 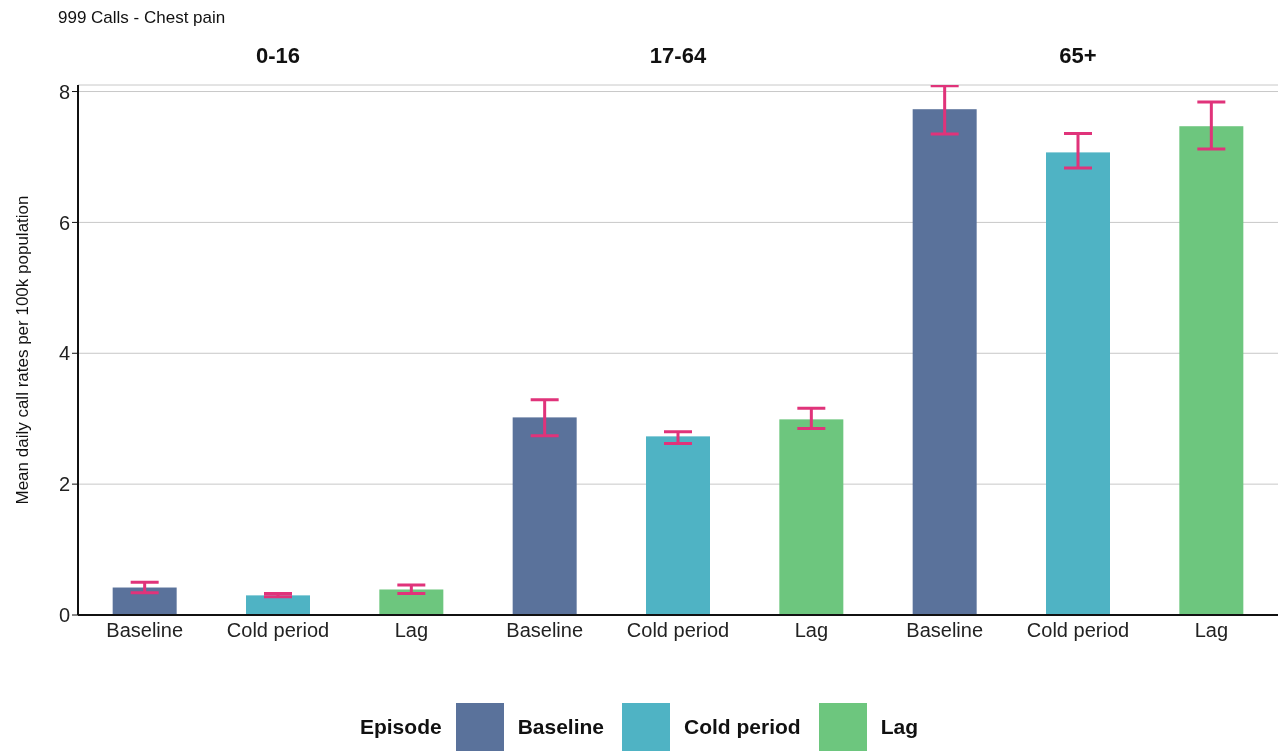 I want to click on y-axis-title: Mean daily call rates per 100k population, so click(x=23, y=350).